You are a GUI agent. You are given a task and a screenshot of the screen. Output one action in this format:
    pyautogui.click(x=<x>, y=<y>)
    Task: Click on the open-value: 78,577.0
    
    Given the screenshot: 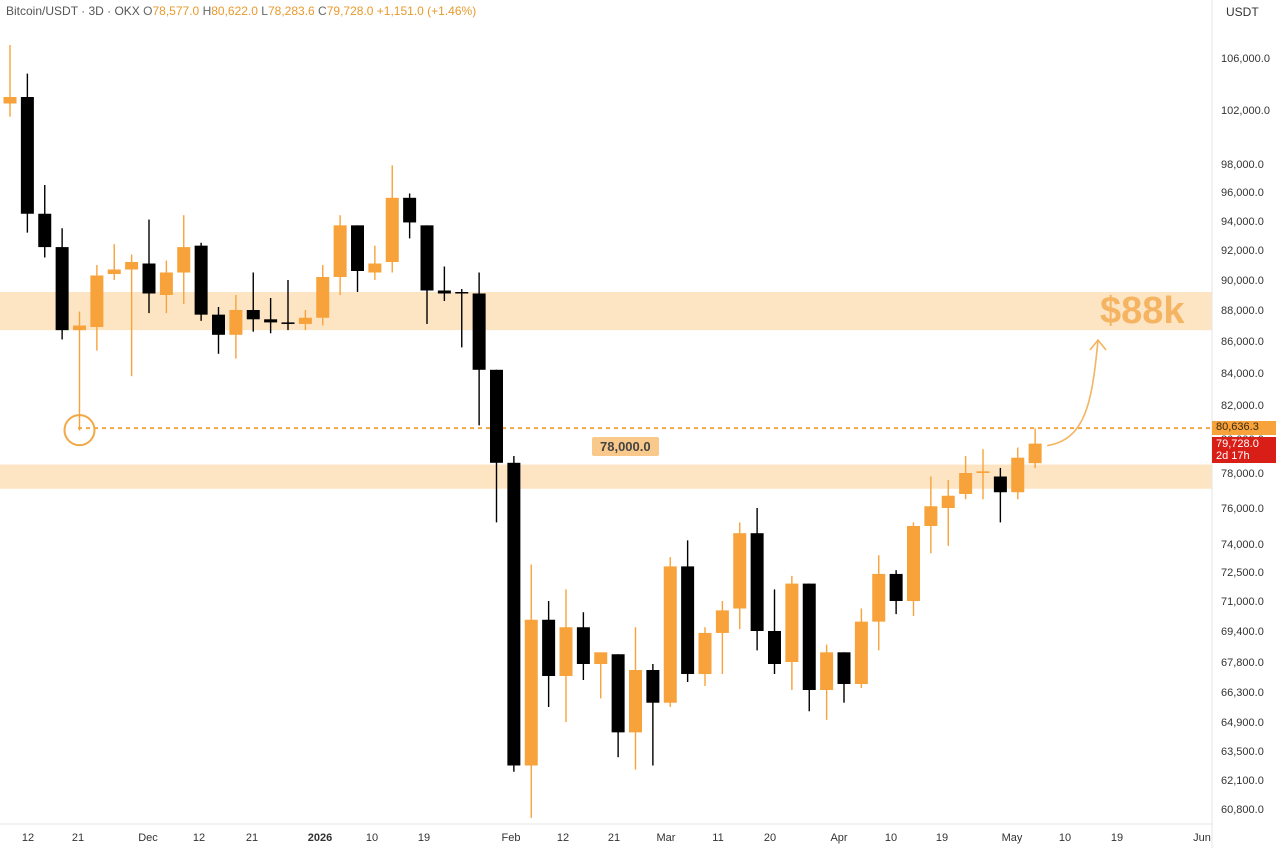 What is the action you would take?
    pyautogui.click(x=176, y=11)
    